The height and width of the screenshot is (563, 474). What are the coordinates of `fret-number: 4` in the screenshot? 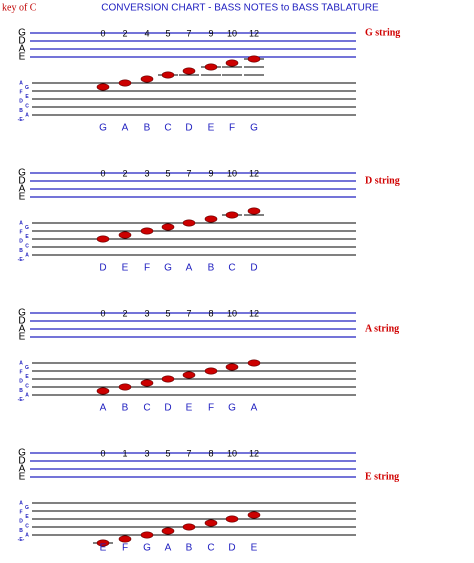 It's located at (146, 33).